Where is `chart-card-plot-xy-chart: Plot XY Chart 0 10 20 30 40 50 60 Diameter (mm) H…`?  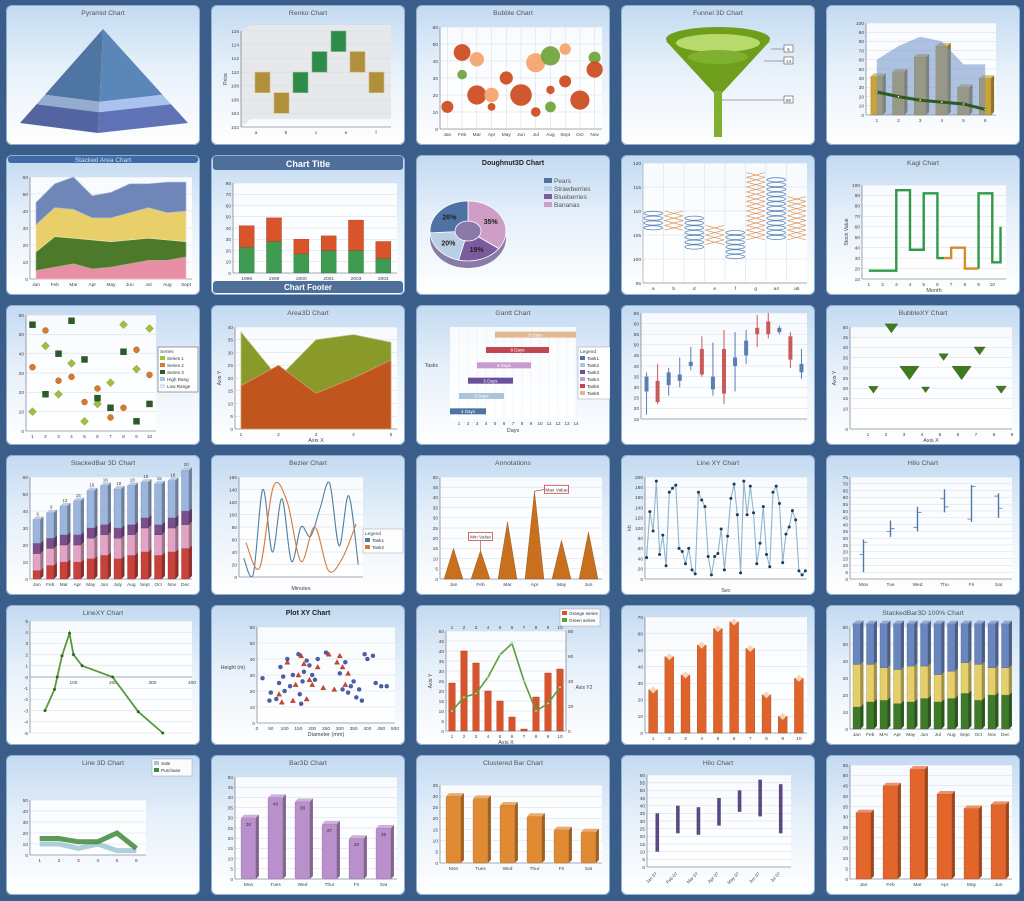 chart-card-plot-xy-chart: Plot XY Chart 0 10 20 30 40 50 60 Diameter (mm) H… is located at coordinates (308, 675).